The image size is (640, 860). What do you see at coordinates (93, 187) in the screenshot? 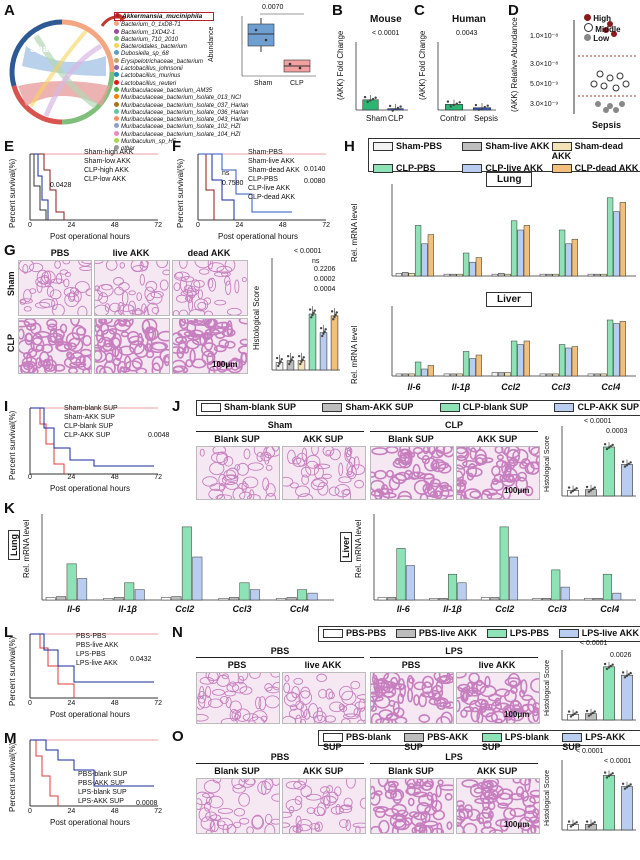
I see `survival-e` at bounding box center [93, 187].